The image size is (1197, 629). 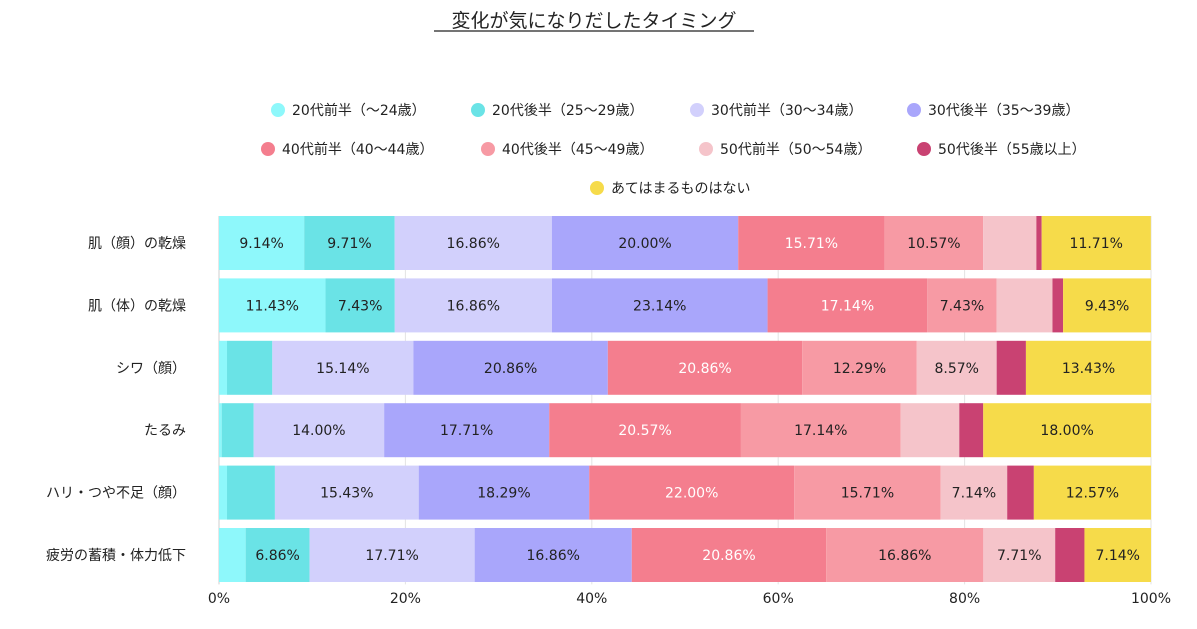 I want to click on legend-label-3: 30代後半（35〜39歳）, so click(x=1003, y=111).